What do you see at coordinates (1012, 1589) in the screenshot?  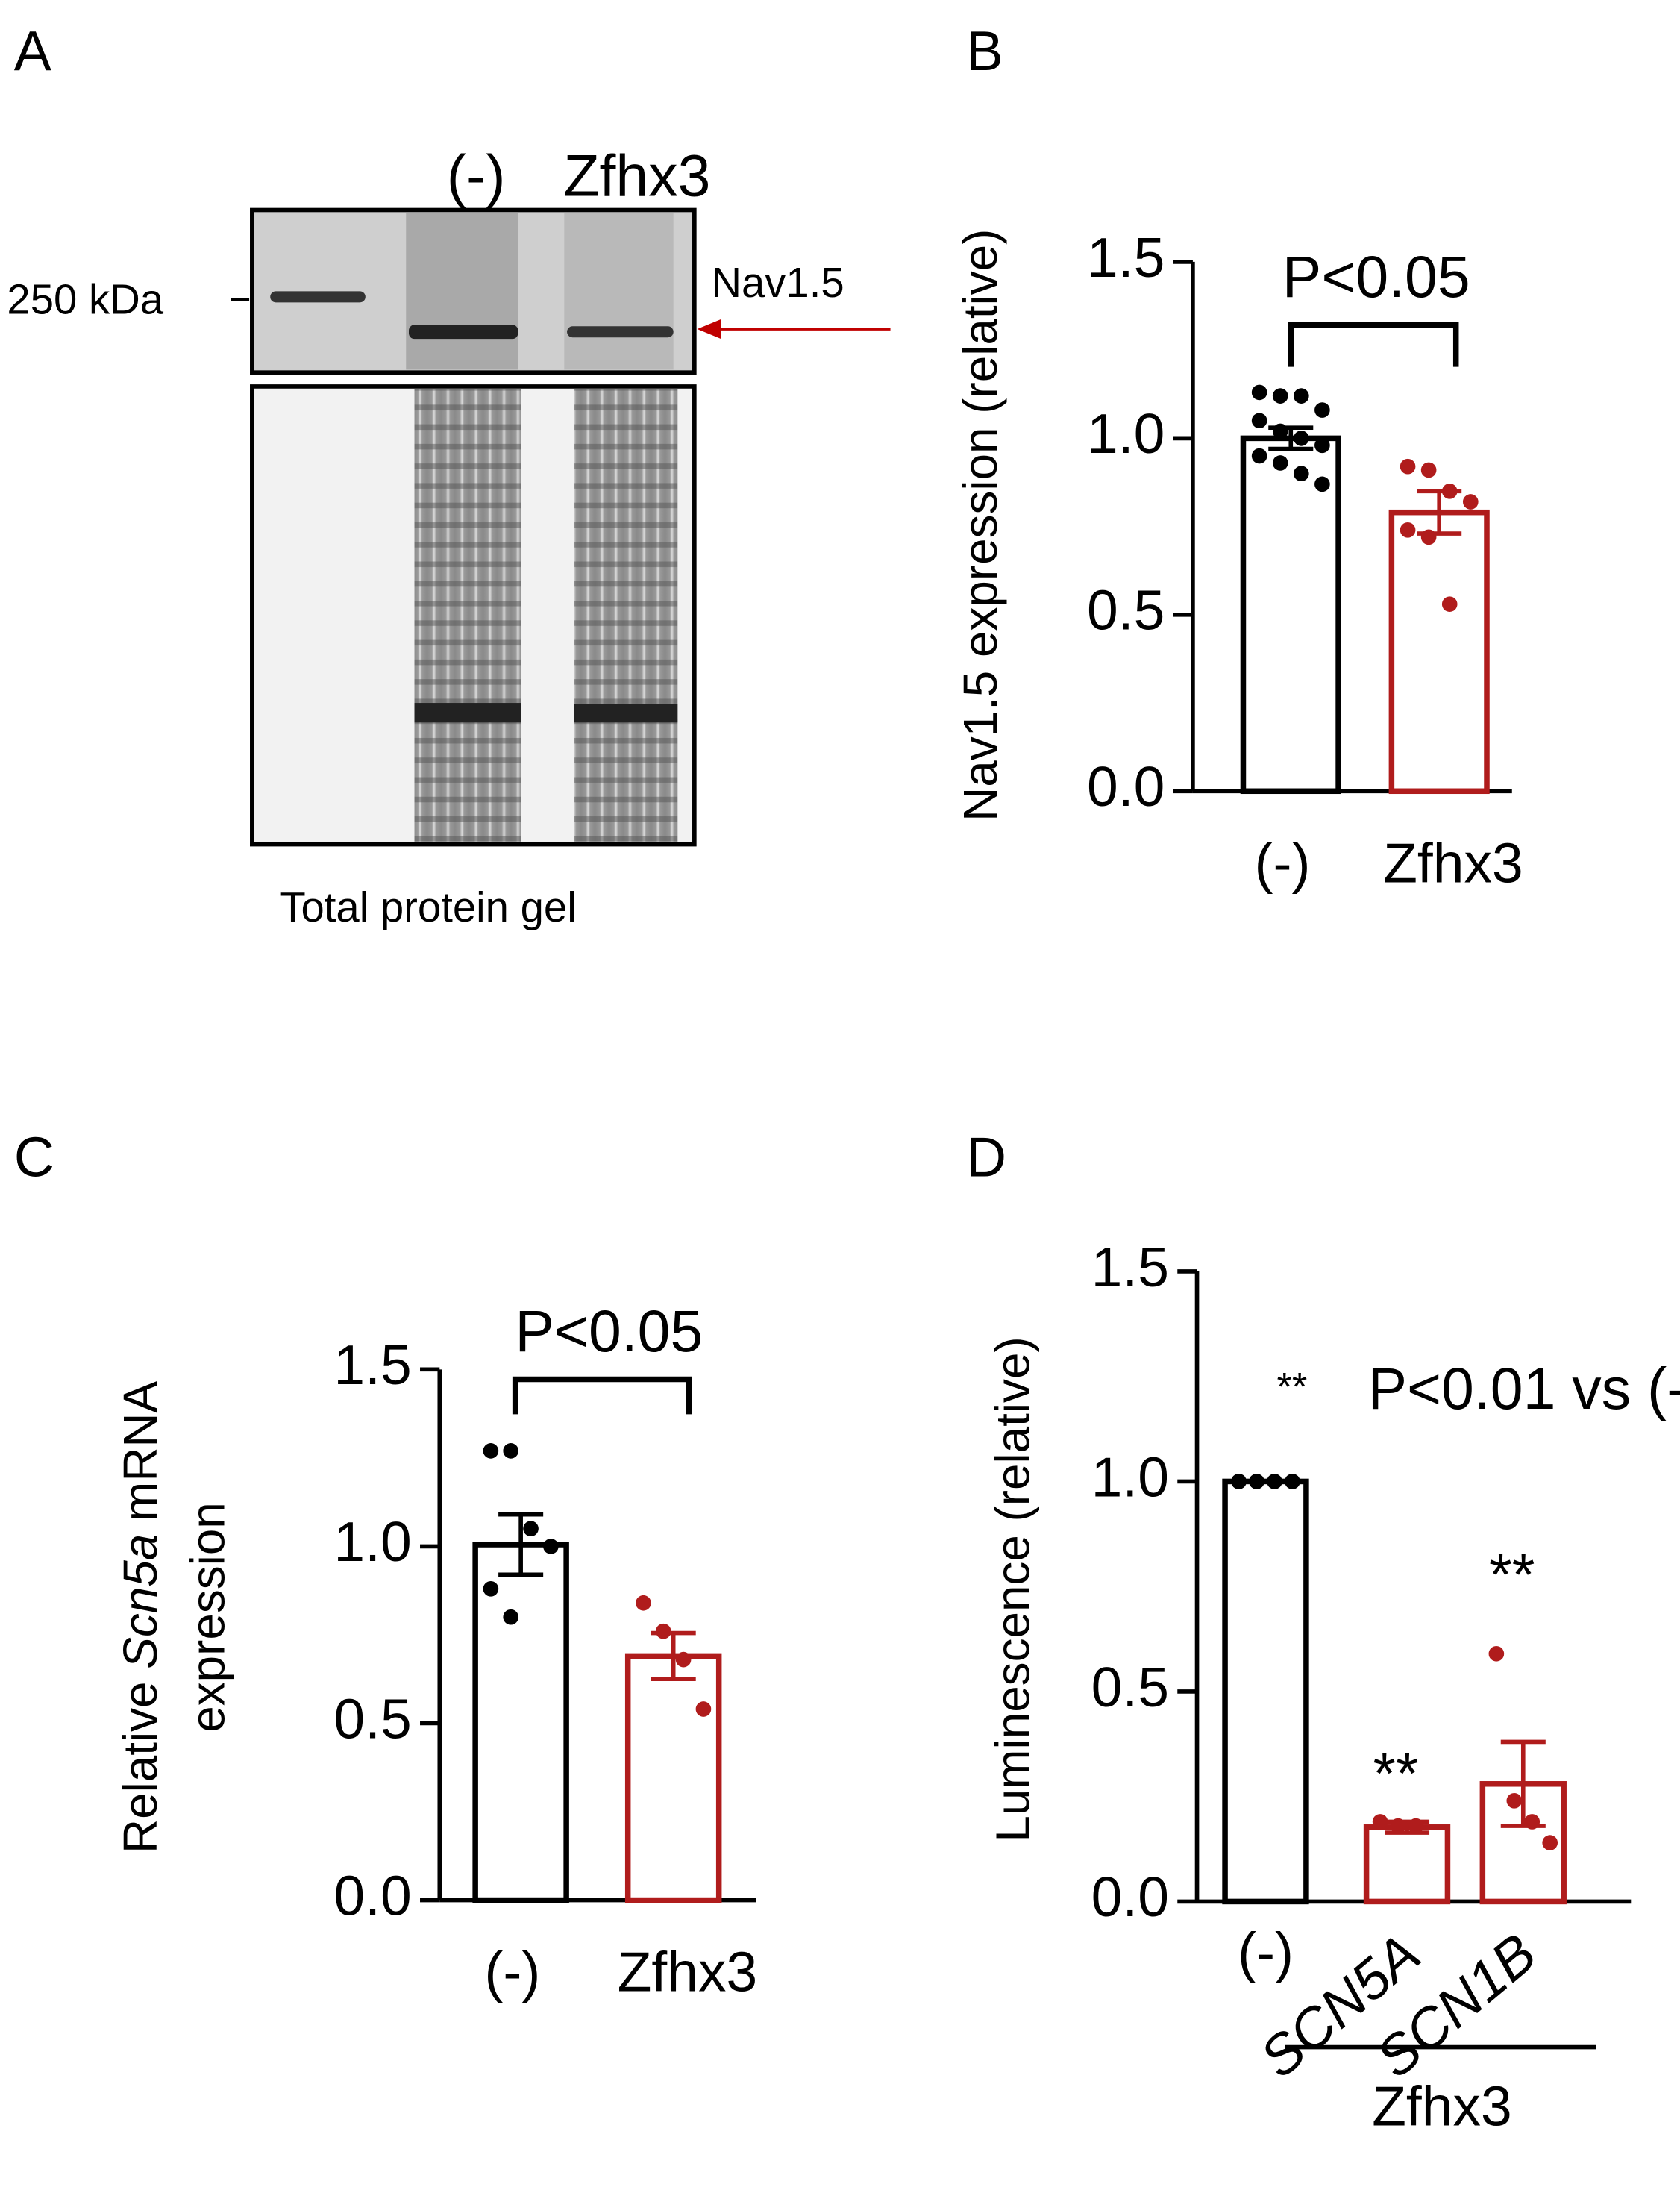 I see `y-axis-label: Luminescence (relative)` at bounding box center [1012, 1589].